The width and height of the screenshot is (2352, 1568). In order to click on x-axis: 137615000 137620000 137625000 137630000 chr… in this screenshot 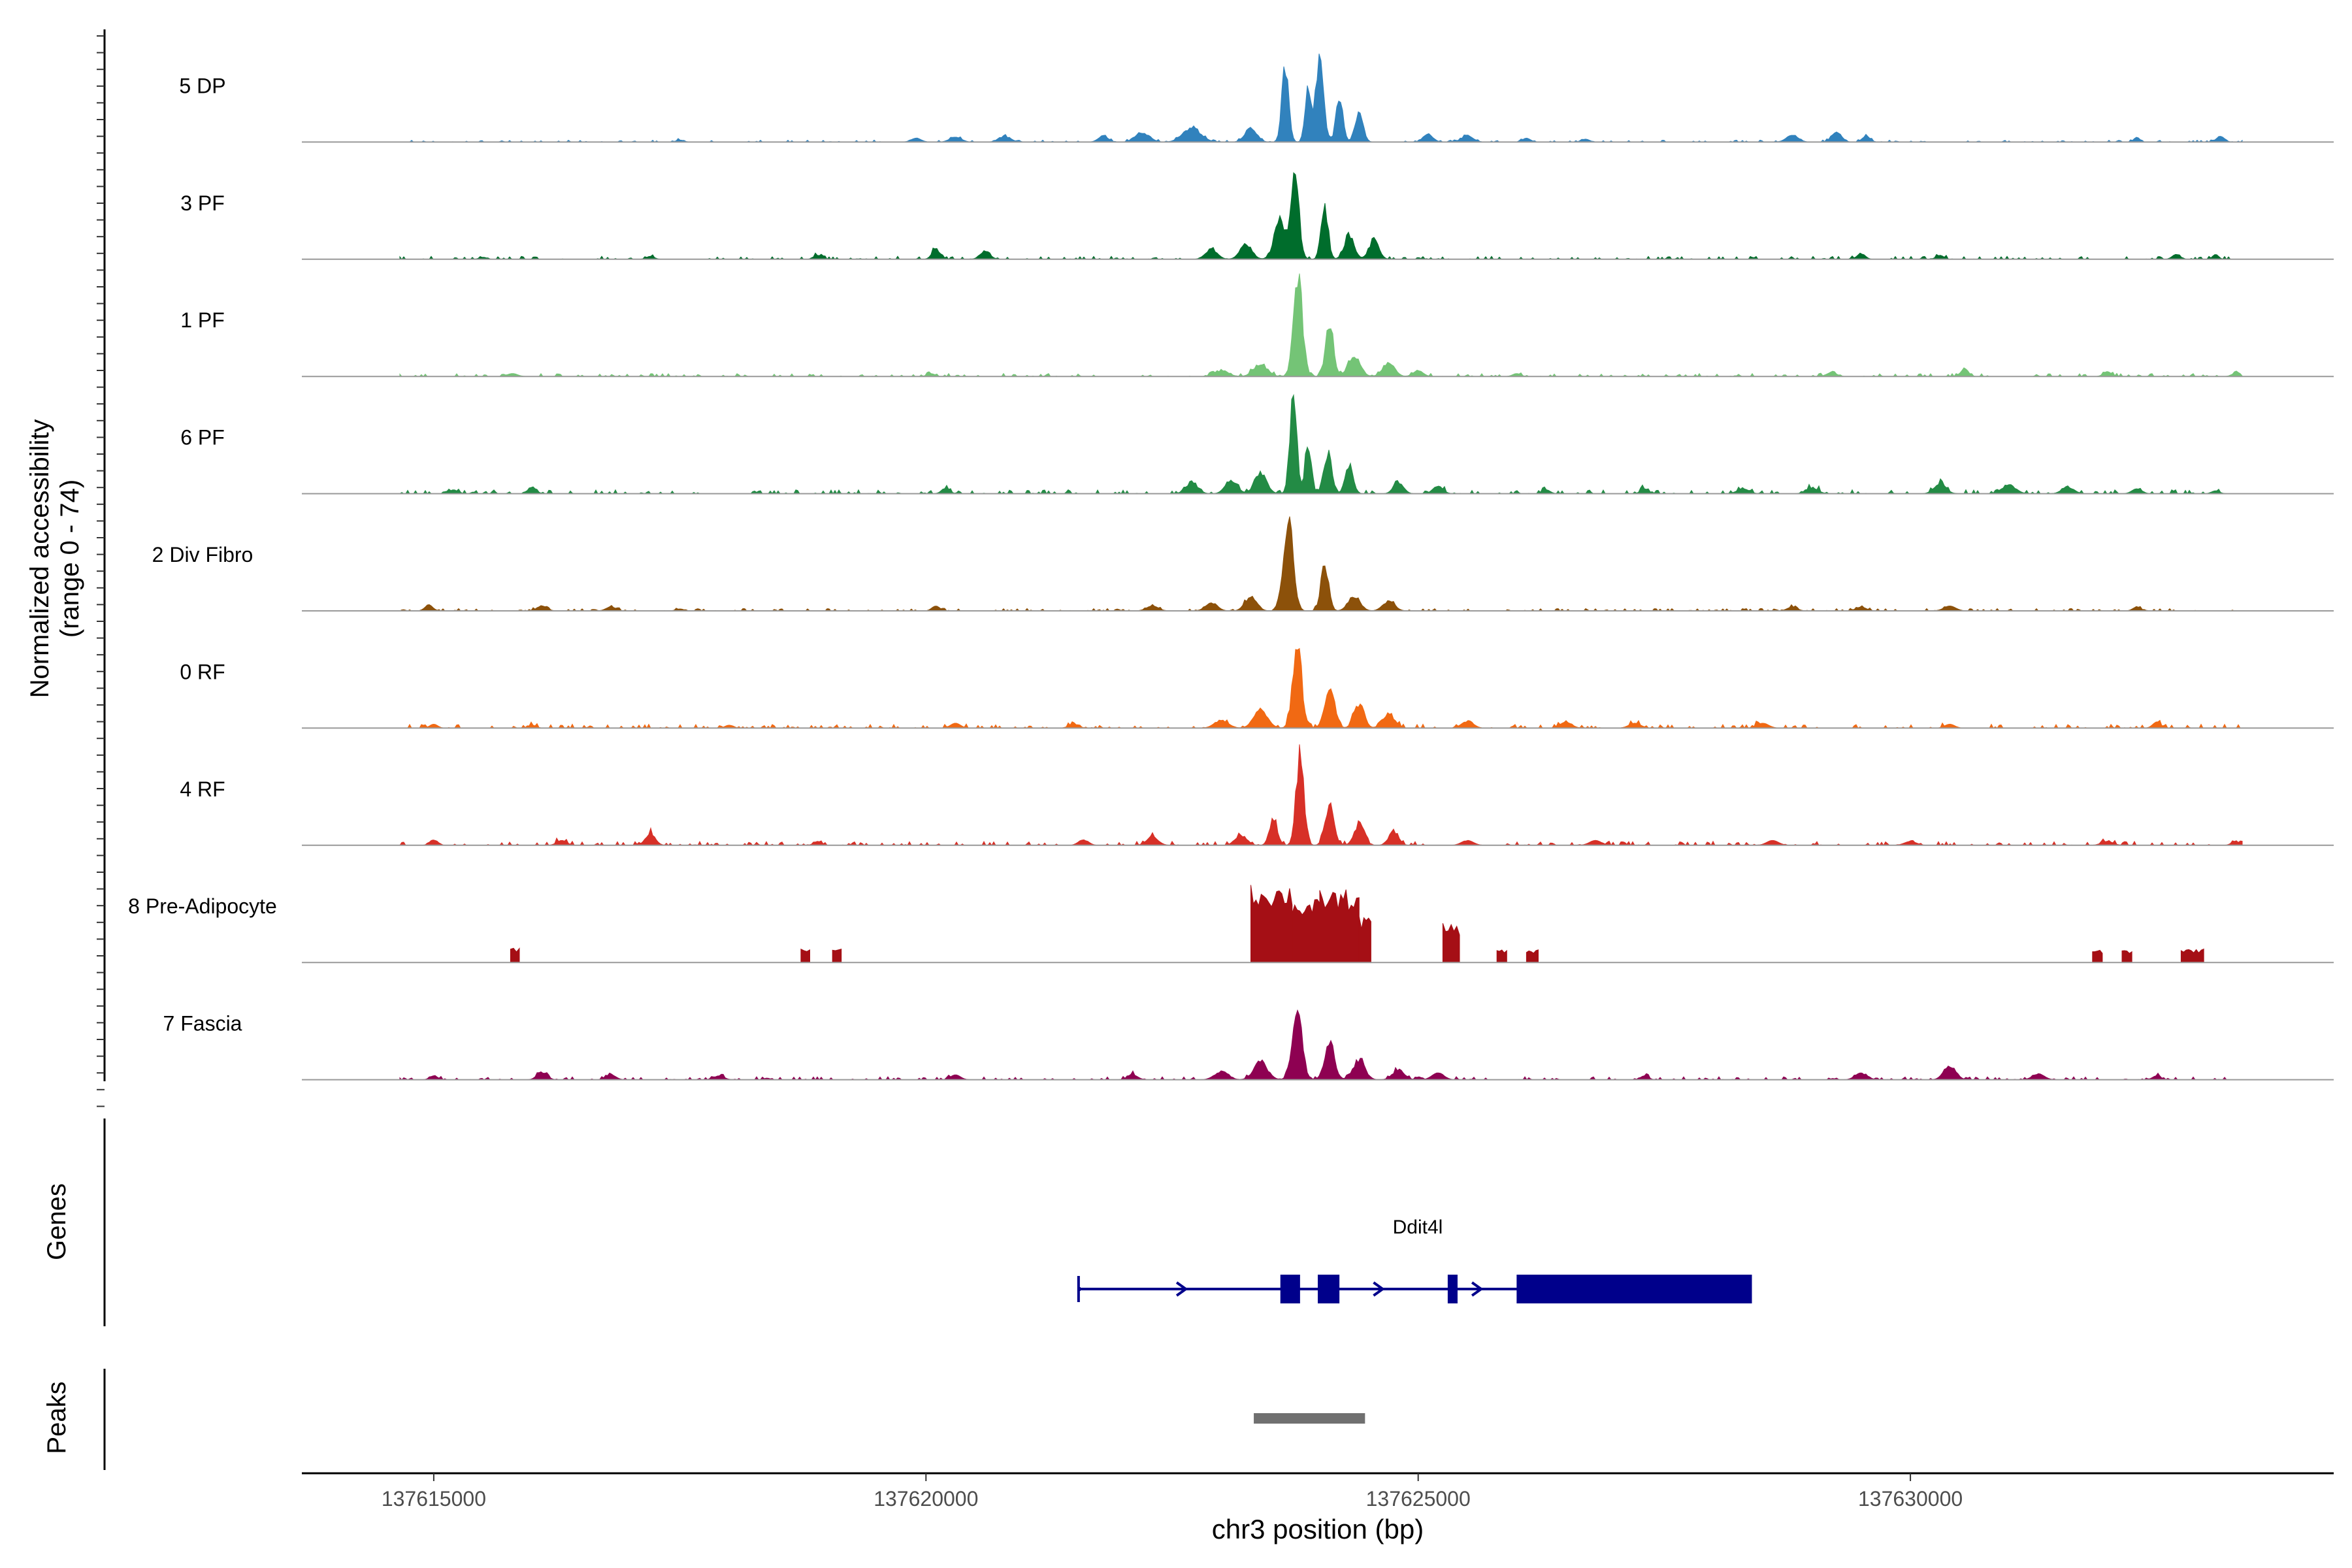, I will do `click(1318, 1508)`.